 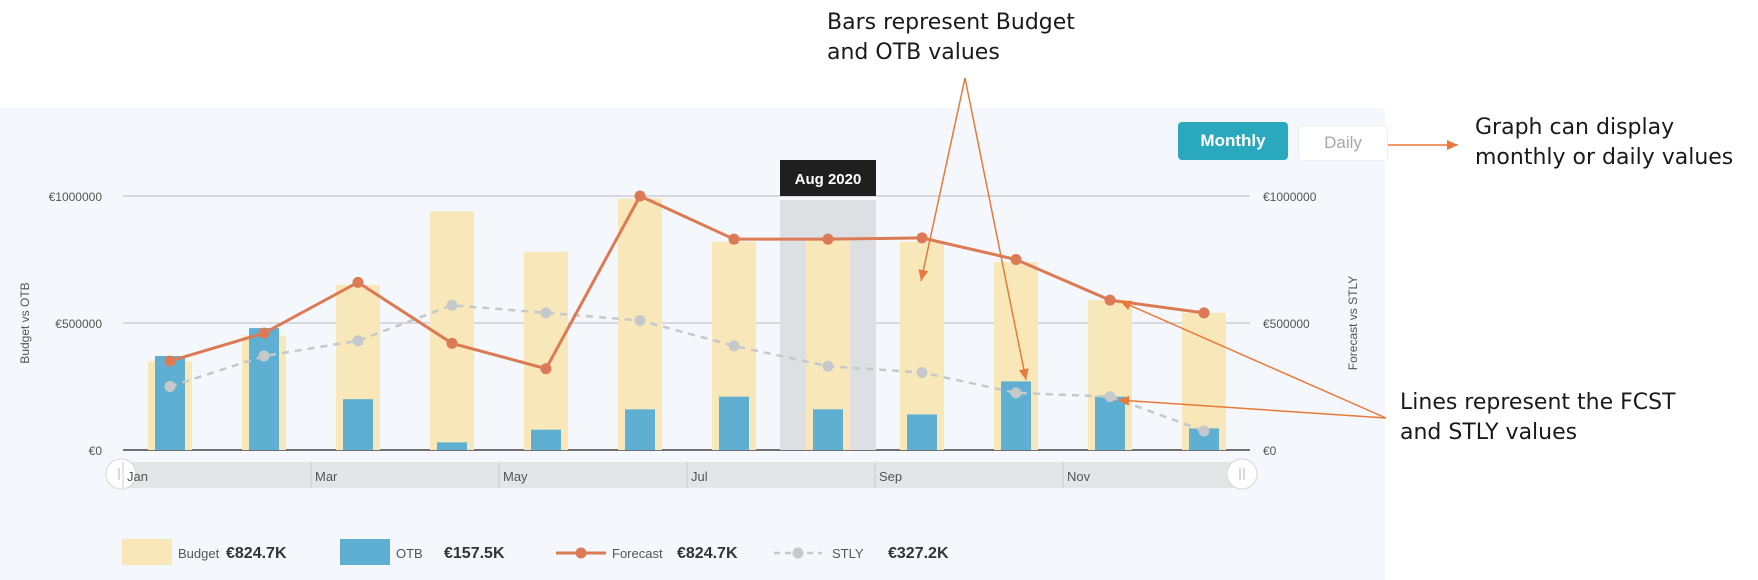 I want to click on stly-point-sep, so click(x=922, y=373).